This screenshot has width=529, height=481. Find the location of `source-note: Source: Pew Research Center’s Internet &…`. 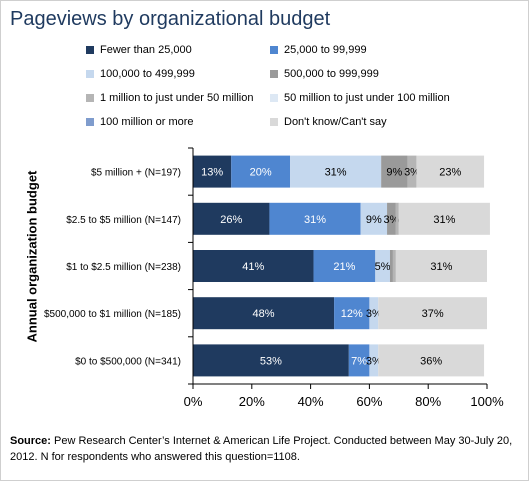

source-note: Source: Pew Research Center’s Internet &… is located at coordinates (265, 449).